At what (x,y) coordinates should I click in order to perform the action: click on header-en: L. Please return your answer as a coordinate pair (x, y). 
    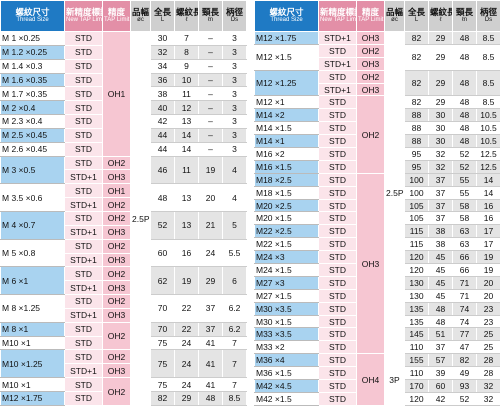
    Looking at the image, I should click on (416, 20).